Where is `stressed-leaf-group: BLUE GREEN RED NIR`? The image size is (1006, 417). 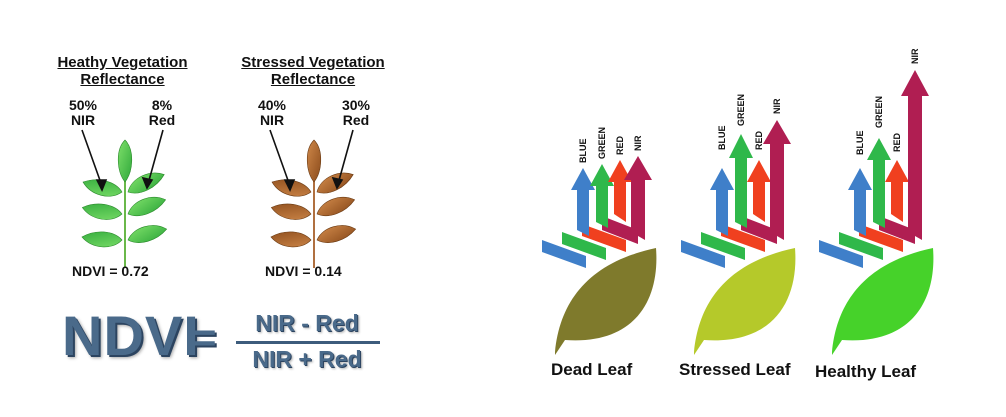 stressed-leaf-group: BLUE GREEN RED NIR is located at coordinates (738, 224).